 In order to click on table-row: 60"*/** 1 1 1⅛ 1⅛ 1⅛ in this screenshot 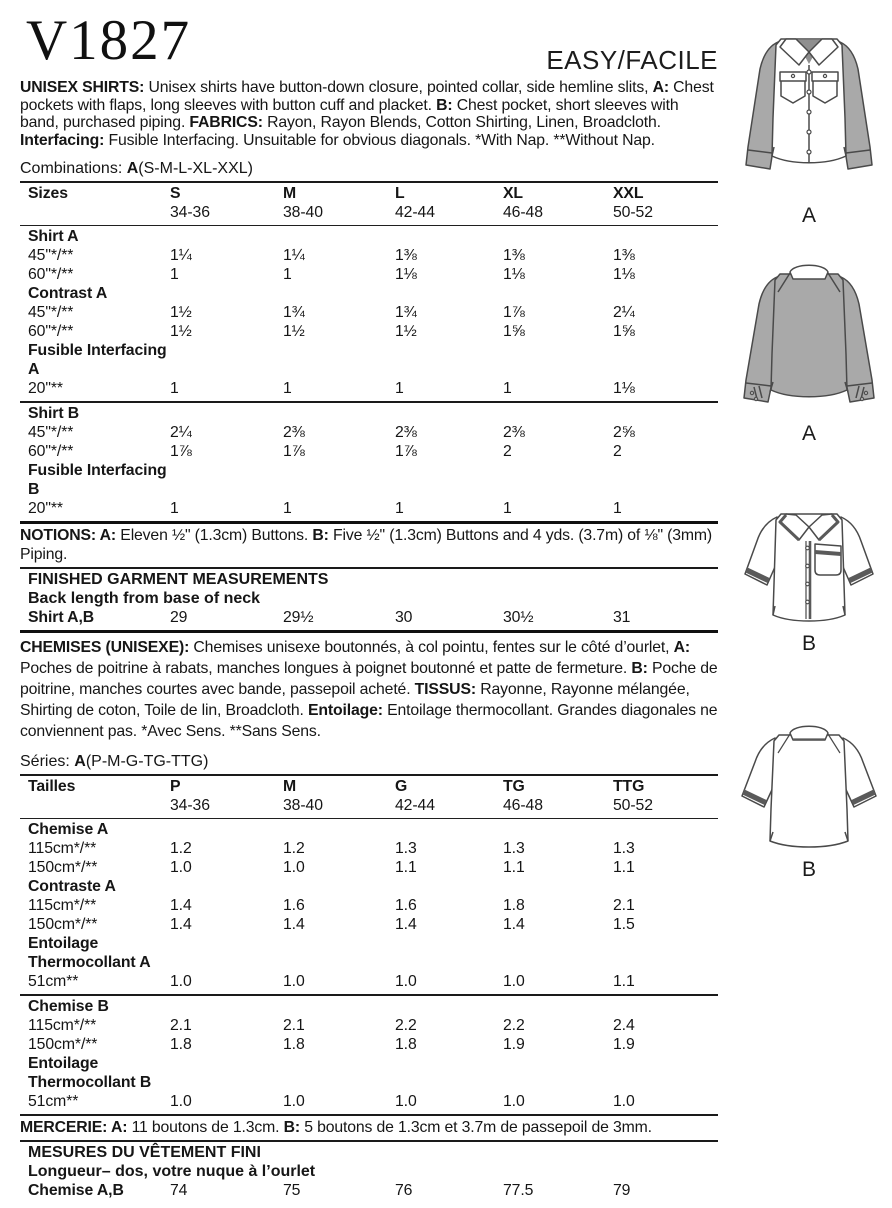, I will do `click(369, 274)`.